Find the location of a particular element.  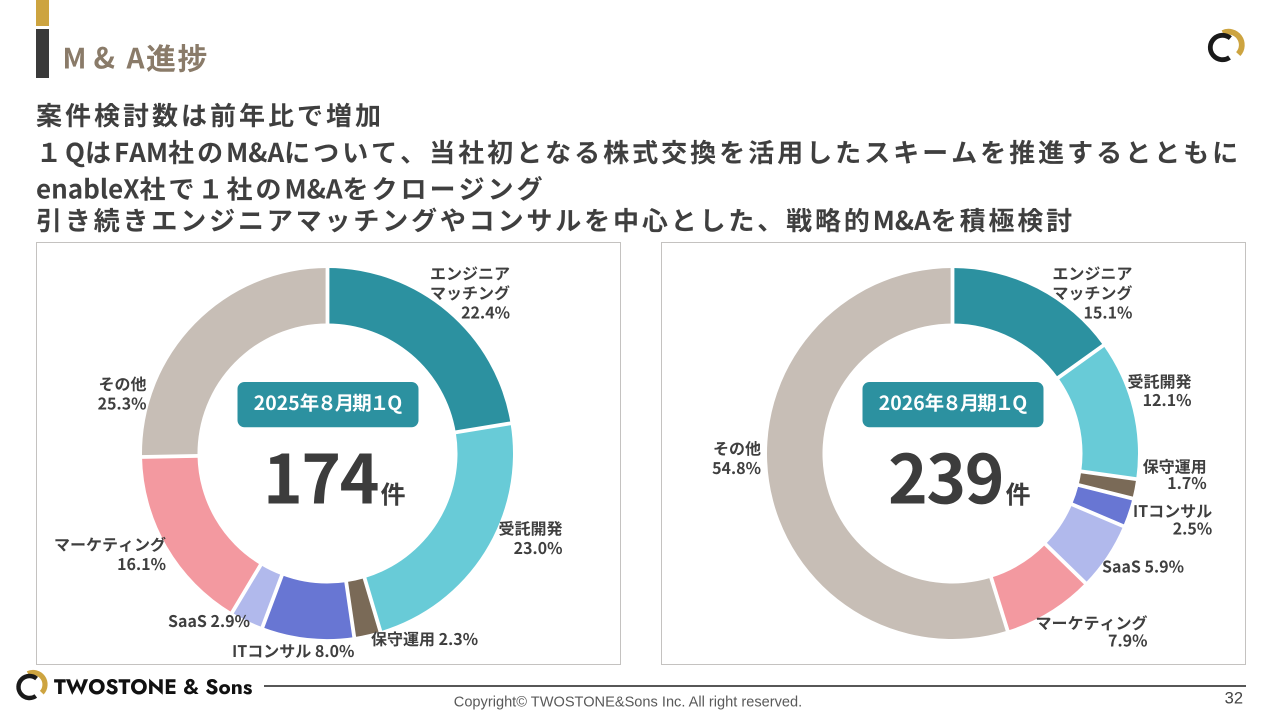

svg-text: 32 is located at coordinates (1234, 699).